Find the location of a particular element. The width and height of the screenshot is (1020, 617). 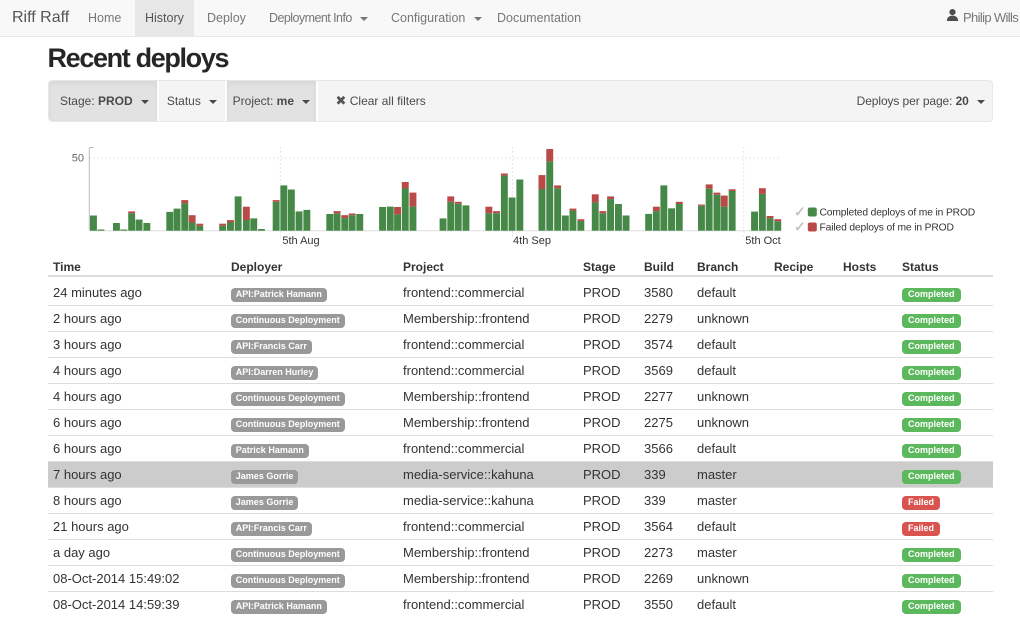

svg-text: 5th Aug is located at coordinates (300, 241).